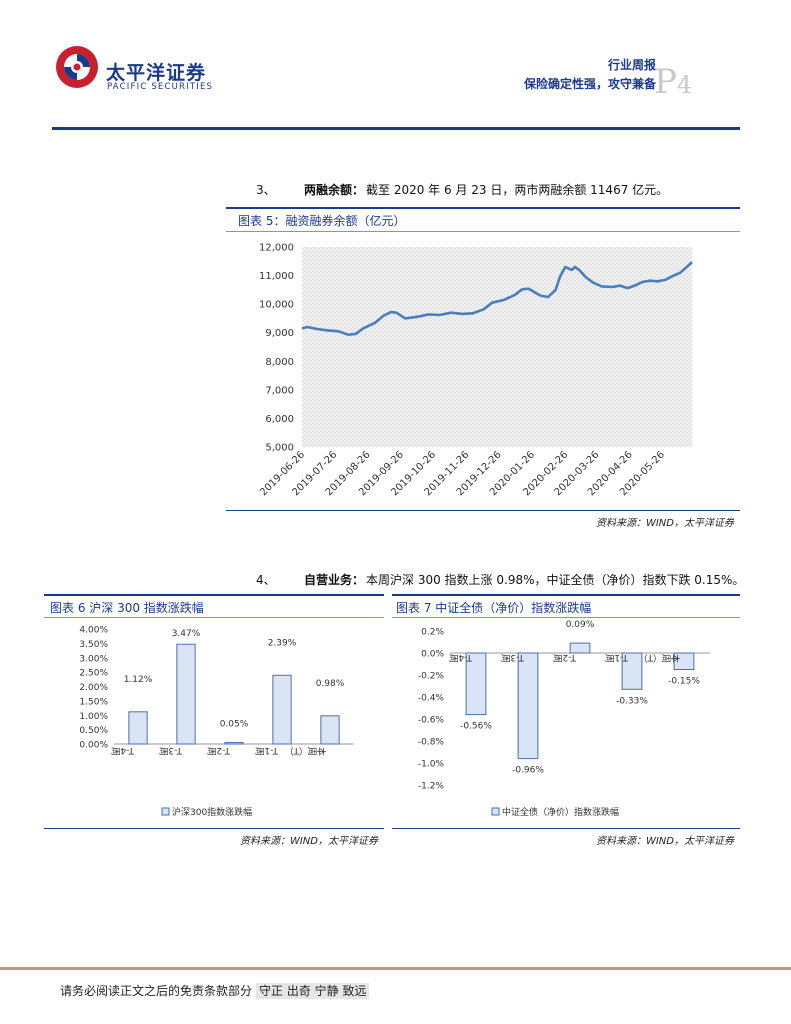 Image resolution: width=791 pixels, height=1024 pixels. Describe the element at coordinates (431, 677) in the screenshot. I see `y-tick-label: -0.2%` at that location.